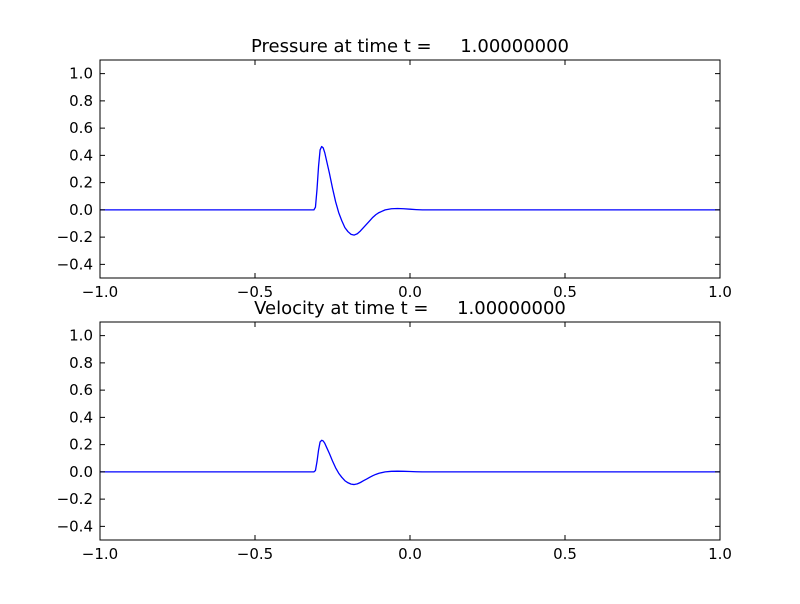 The width and height of the screenshot is (800, 604). What do you see at coordinates (75, 526) in the screenshot?
I see `velocity-y-tick-label: −0.4` at bounding box center [75, 526].